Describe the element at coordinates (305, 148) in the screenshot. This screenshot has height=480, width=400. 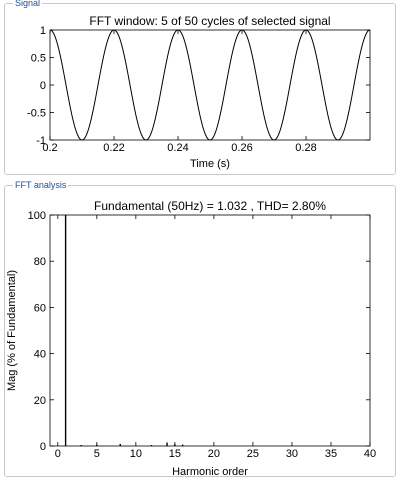
I see `signal-xtick-label: 0.28` at that location.